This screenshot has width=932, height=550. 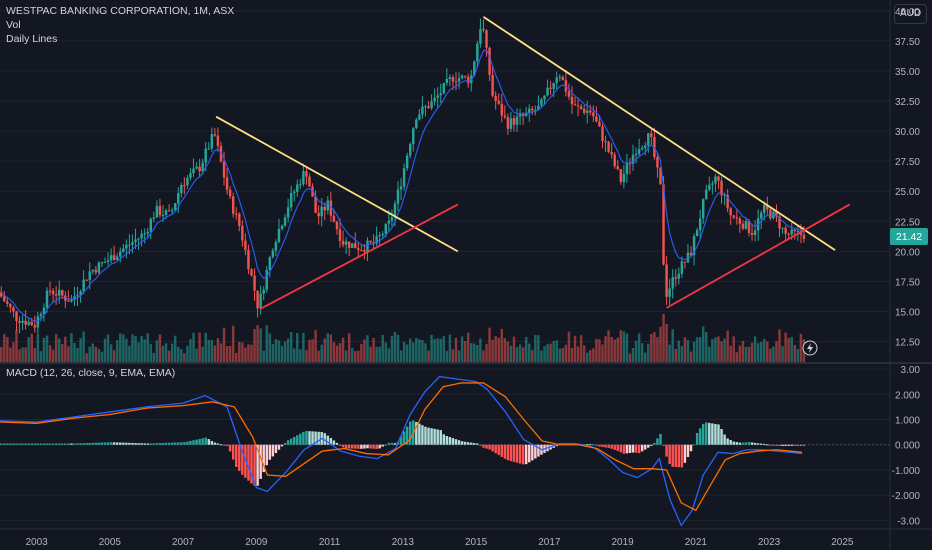 What do you see at coordinates (13, 25) in the screenshot?
I see `volume-label: Vol` at bounding box center [13, 25].